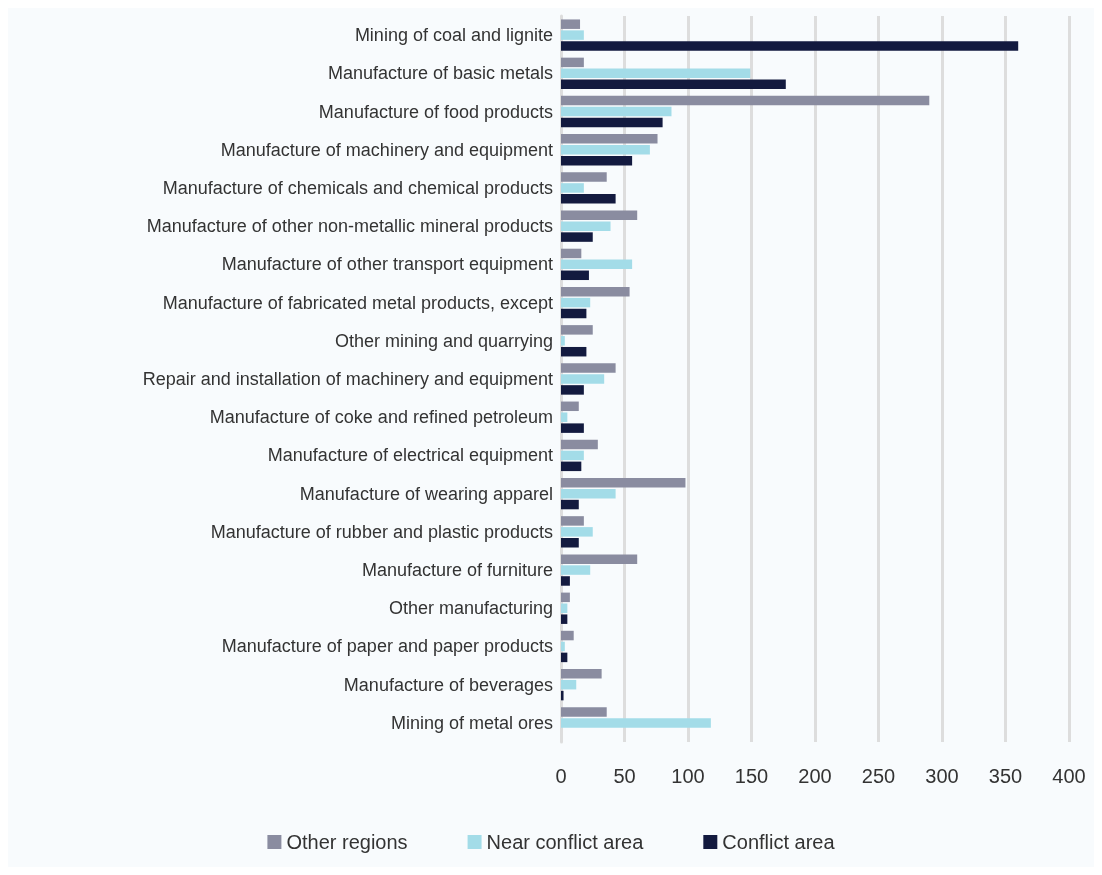  Describe the element at coordinates (381, 531) in the screenshot. I see `y-tick-label: Manufacture of rubber and plastic products` at that location.